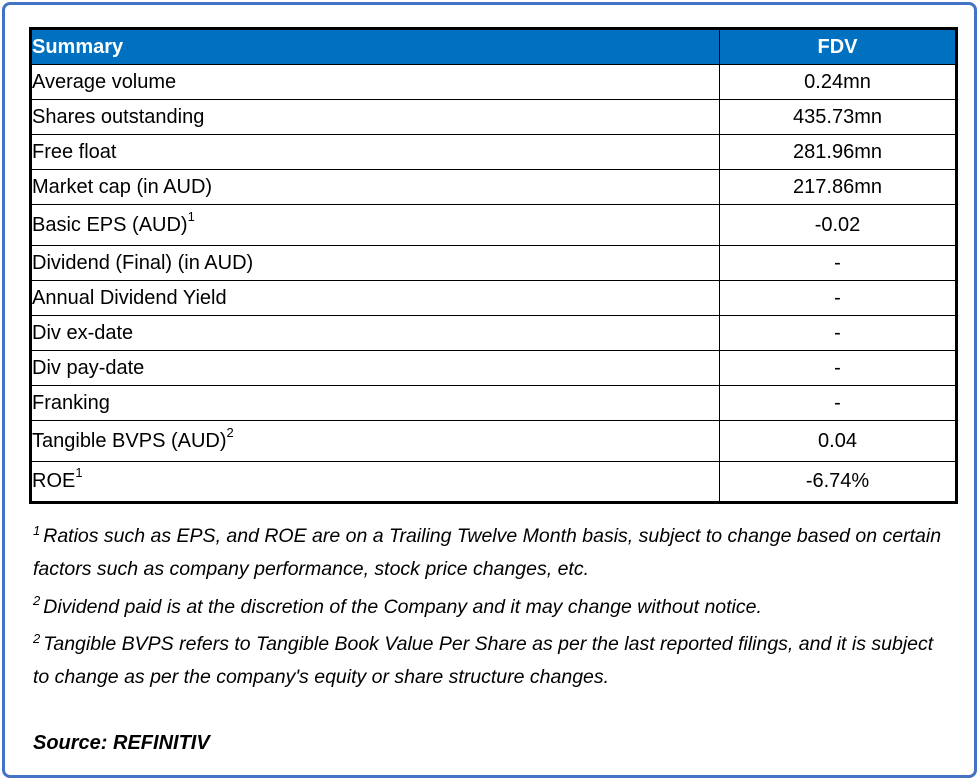 The image size is (979, 780). What do you see at coordinates (375, 441) in the screenshot?
I see `row-label: Tangible BVPS (AUD)2` at bounding box center [375, 441].